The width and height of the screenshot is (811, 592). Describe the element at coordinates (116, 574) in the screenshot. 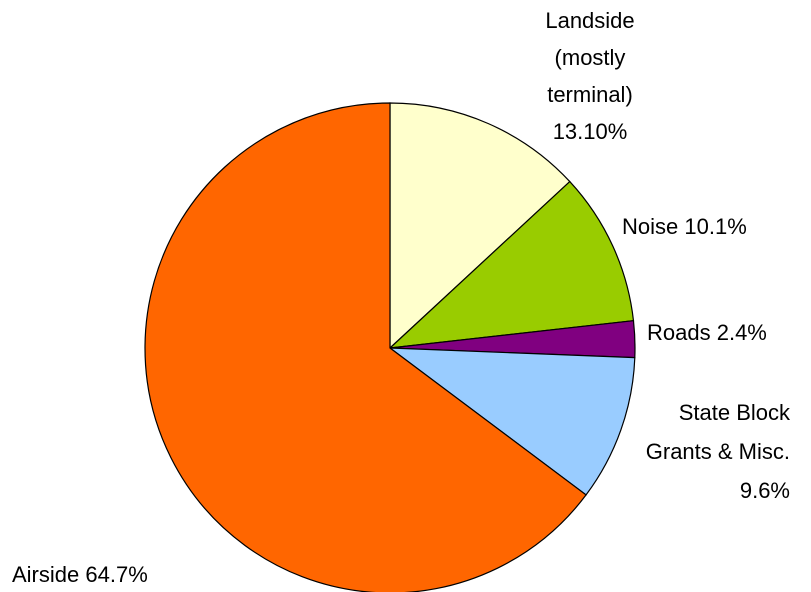

I see `value-label: 64.7%` at that location.